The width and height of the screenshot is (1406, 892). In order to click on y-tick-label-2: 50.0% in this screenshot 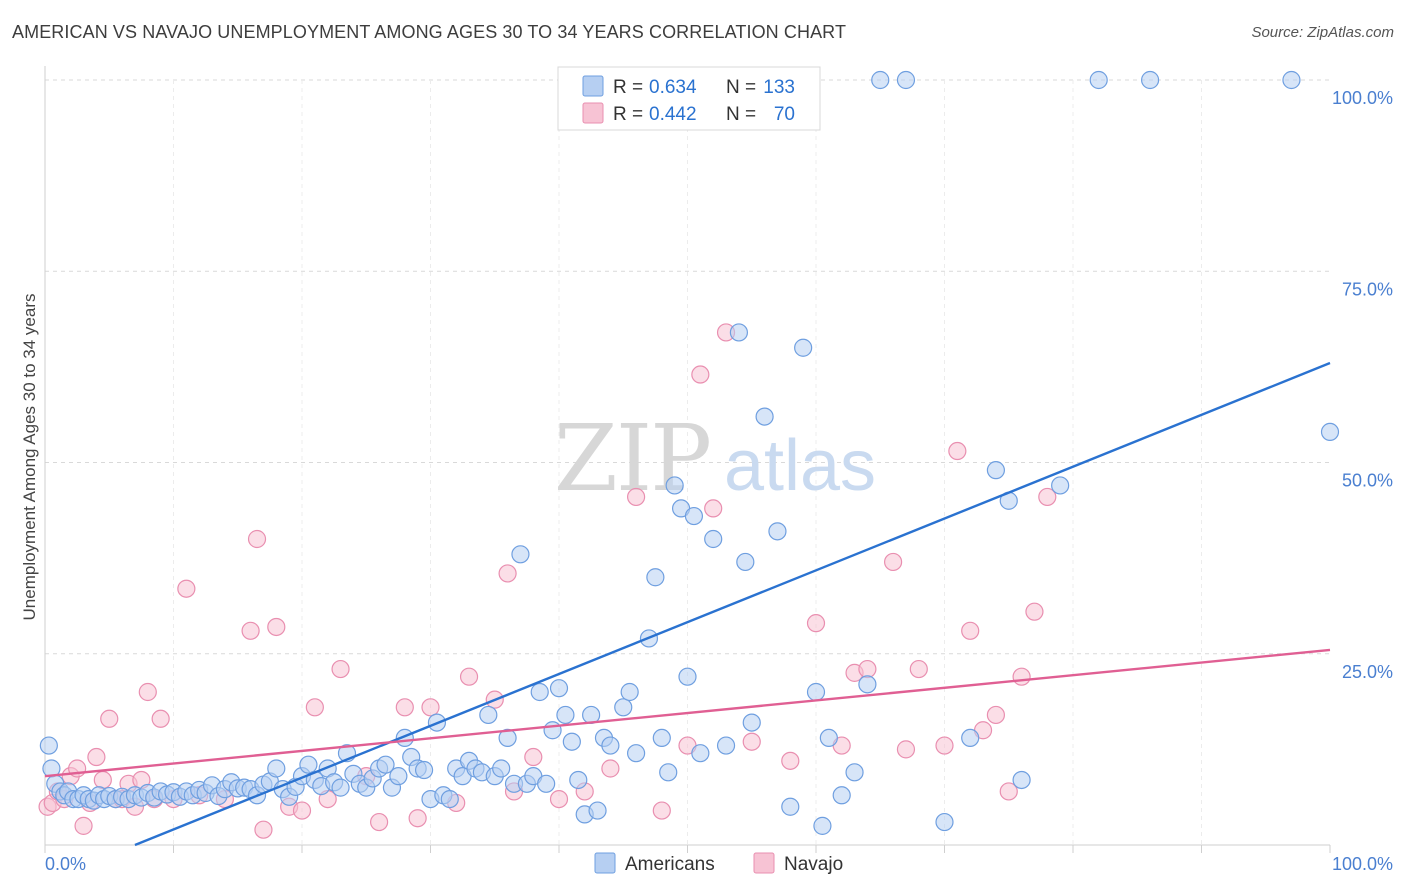, I will do `click(1367, 481)`.